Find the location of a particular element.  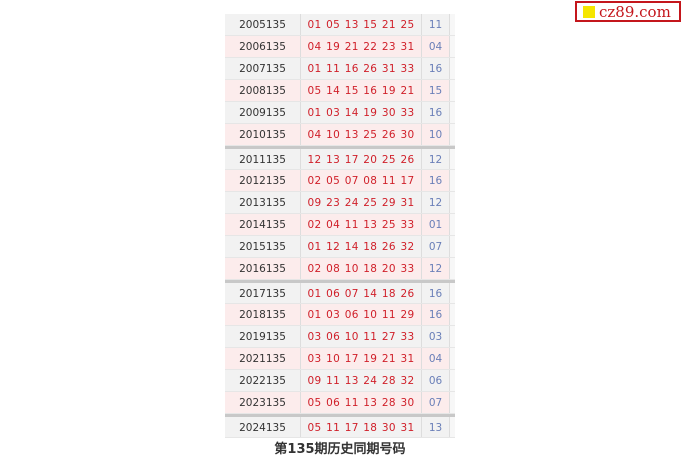

table-row: 2015135 01 12 14 18 26 32 07 is located at coordinates (340, 247).